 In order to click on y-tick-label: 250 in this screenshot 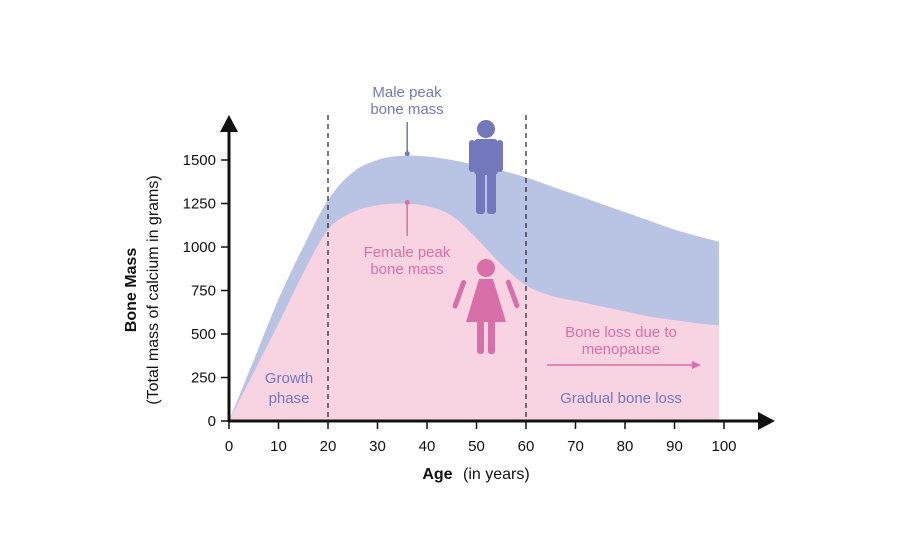, I will do `click(203, 378)`.